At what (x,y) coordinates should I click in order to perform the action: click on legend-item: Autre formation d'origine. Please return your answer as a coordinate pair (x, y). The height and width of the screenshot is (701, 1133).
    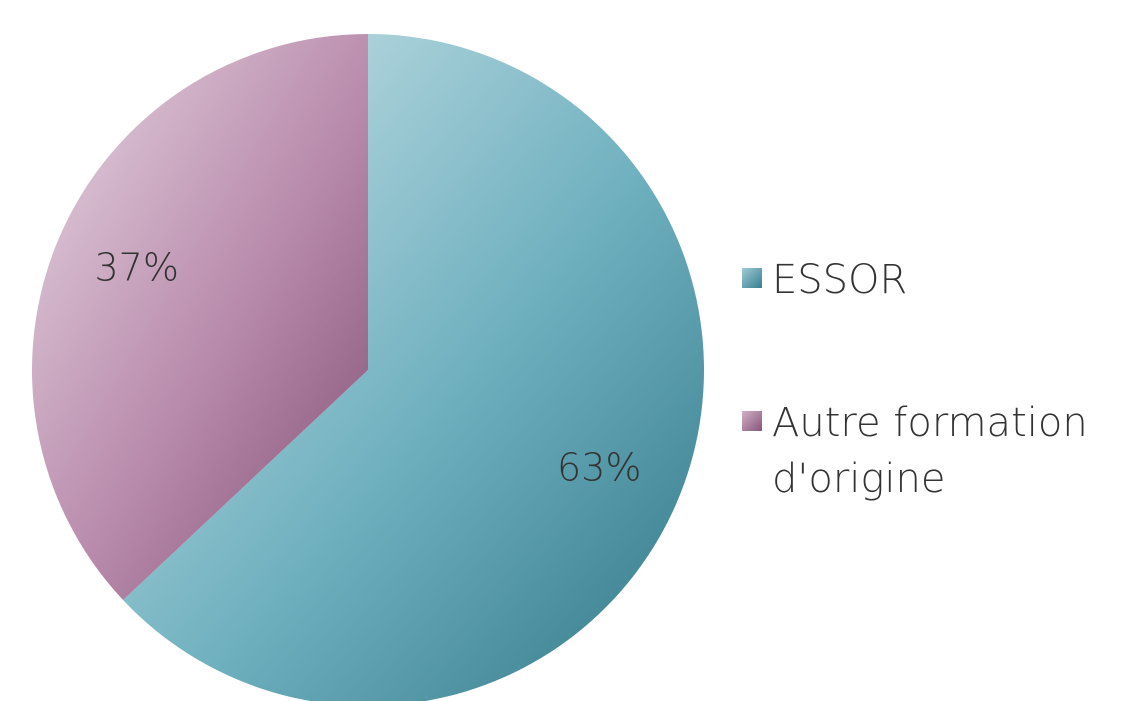
    Looking at the image, I should click on (932, 451).